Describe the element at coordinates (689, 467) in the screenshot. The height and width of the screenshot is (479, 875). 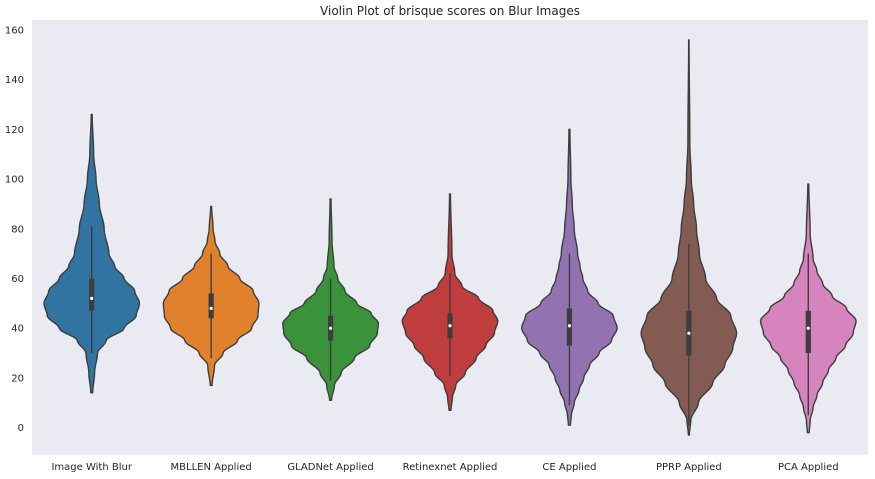
I see `x-tick-label: PPRP Applied` at that location.